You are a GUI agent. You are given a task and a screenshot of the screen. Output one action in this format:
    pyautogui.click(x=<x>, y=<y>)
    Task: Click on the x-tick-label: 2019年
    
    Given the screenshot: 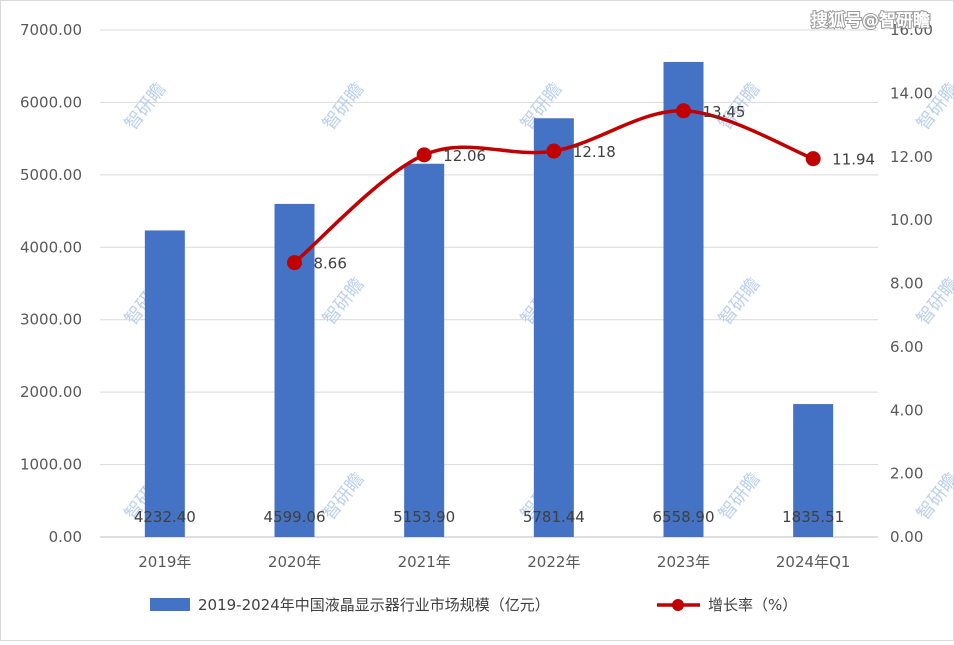 What is the action you would take?
    pyautogui.click(x=164, y=562)
    